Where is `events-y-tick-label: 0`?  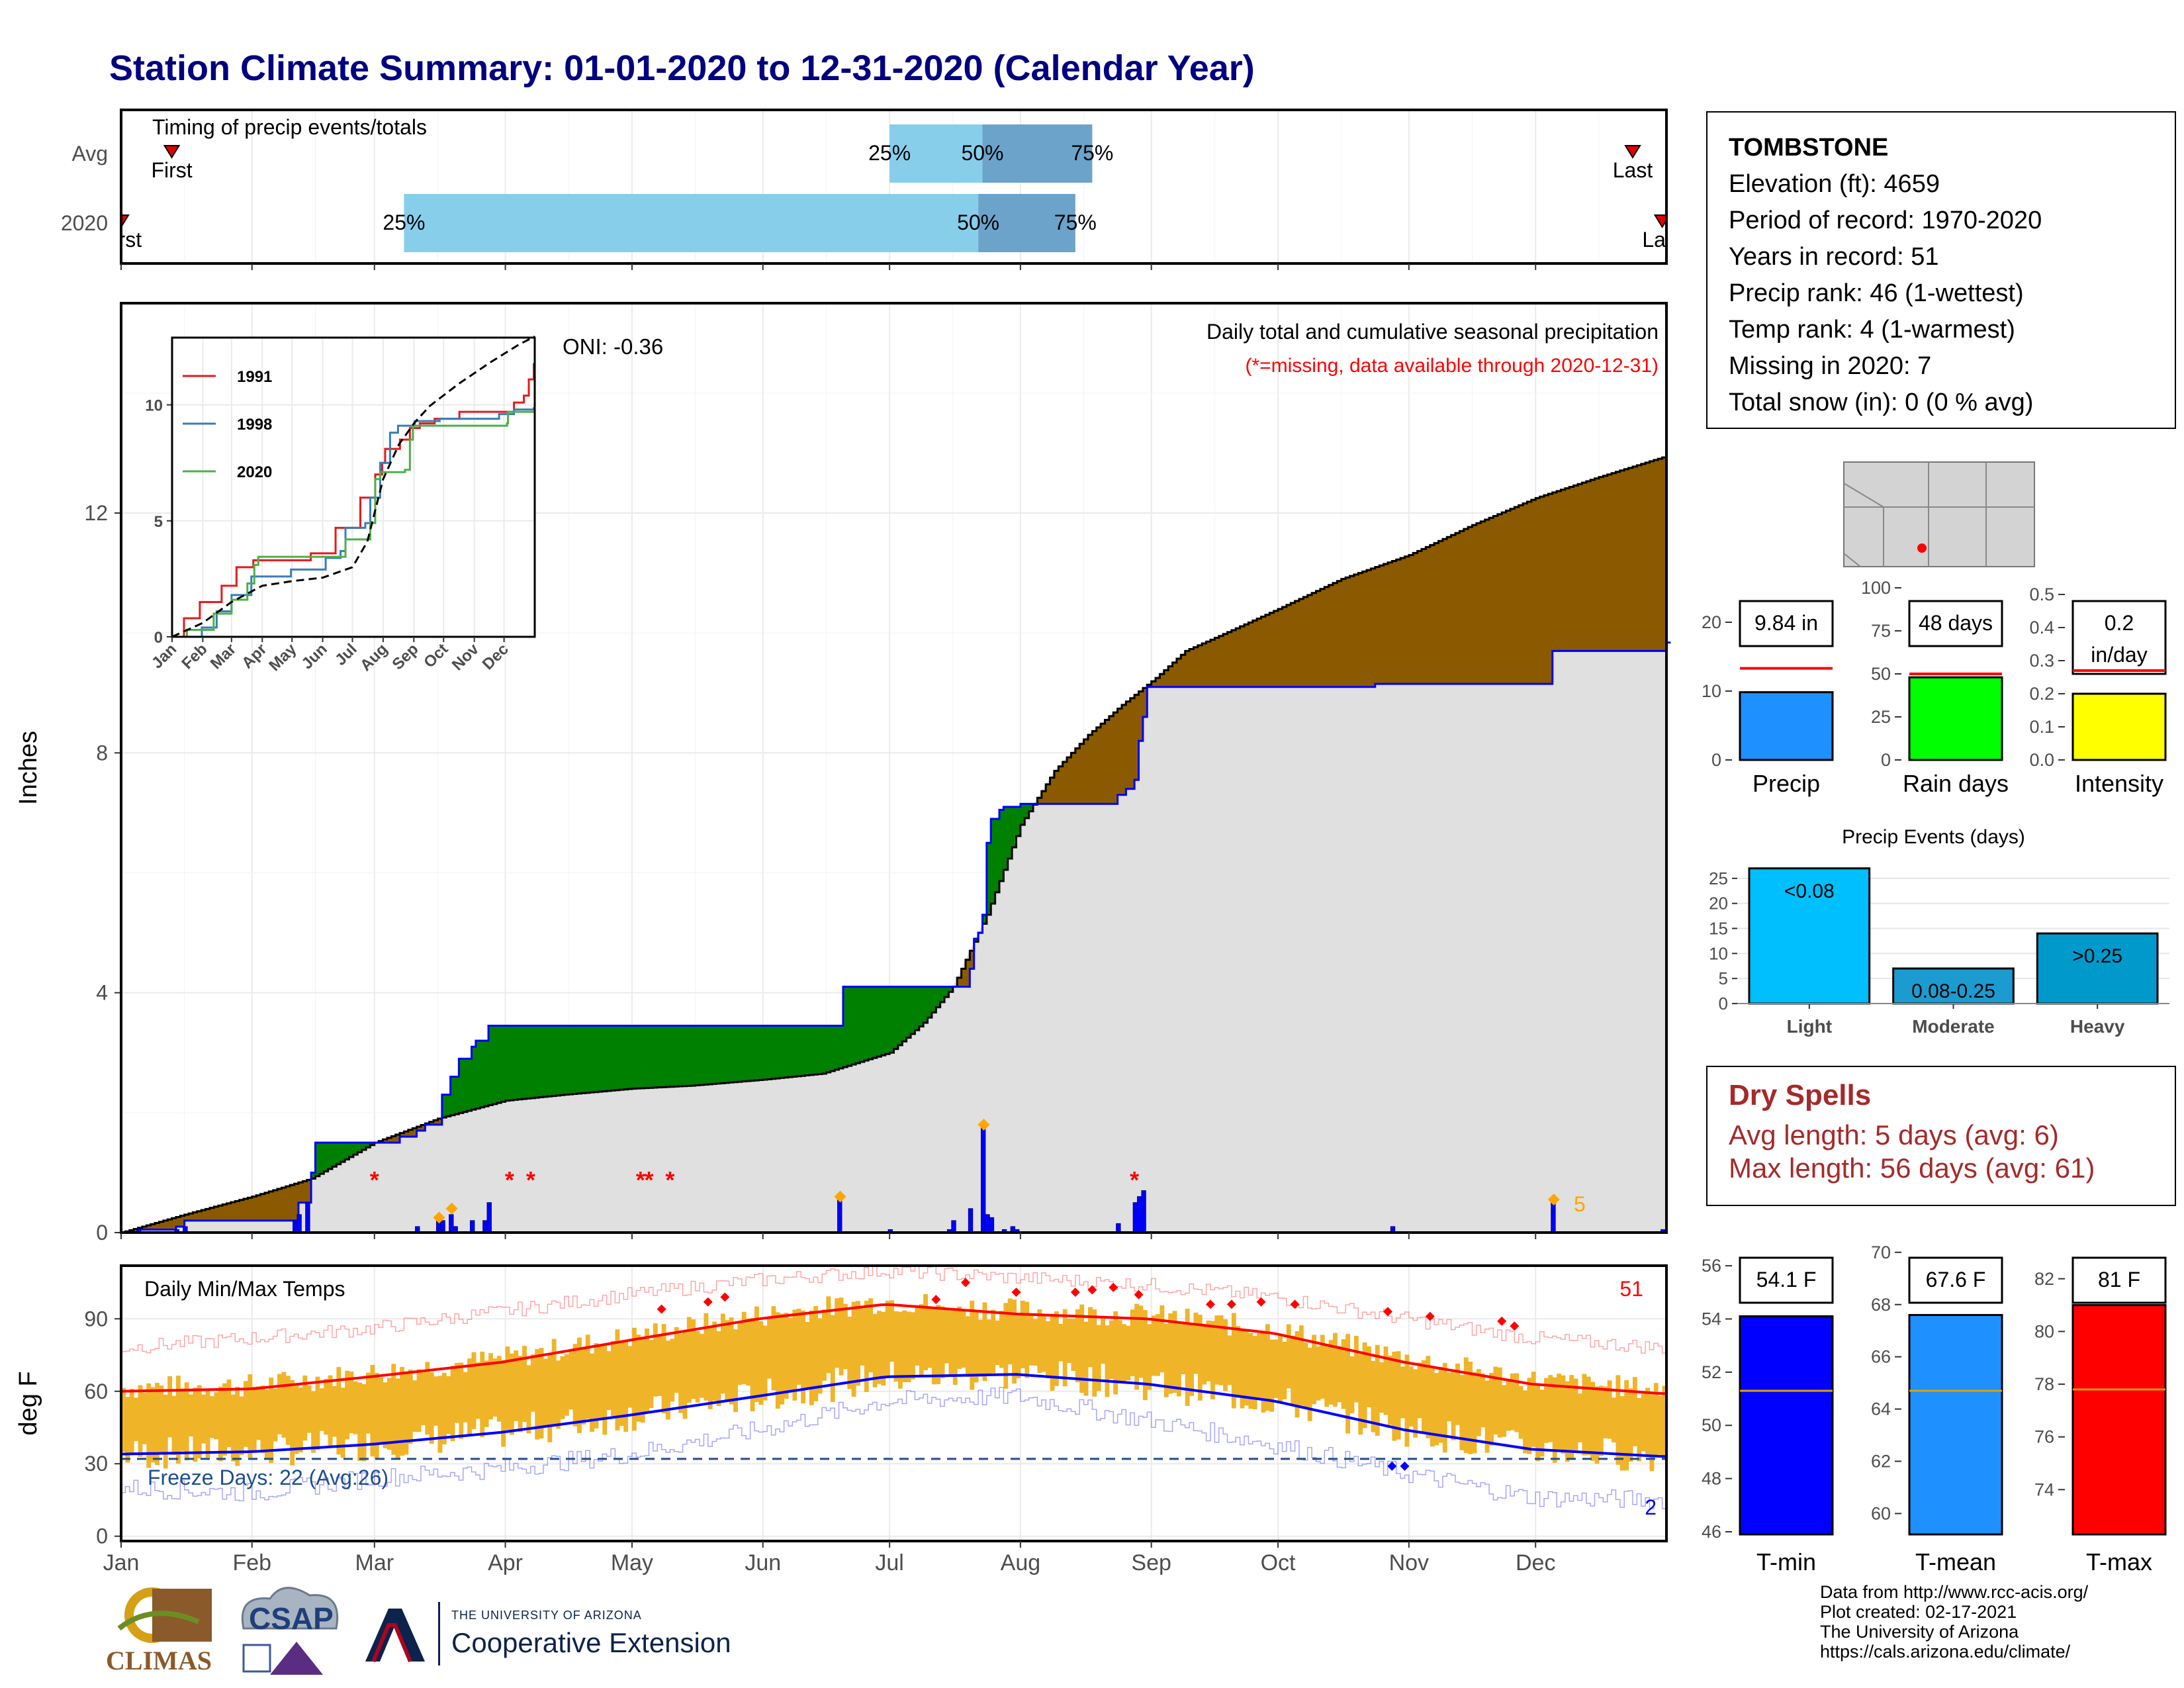 events-y-tick-label: 0 is located at coordinates (1723, 1003).